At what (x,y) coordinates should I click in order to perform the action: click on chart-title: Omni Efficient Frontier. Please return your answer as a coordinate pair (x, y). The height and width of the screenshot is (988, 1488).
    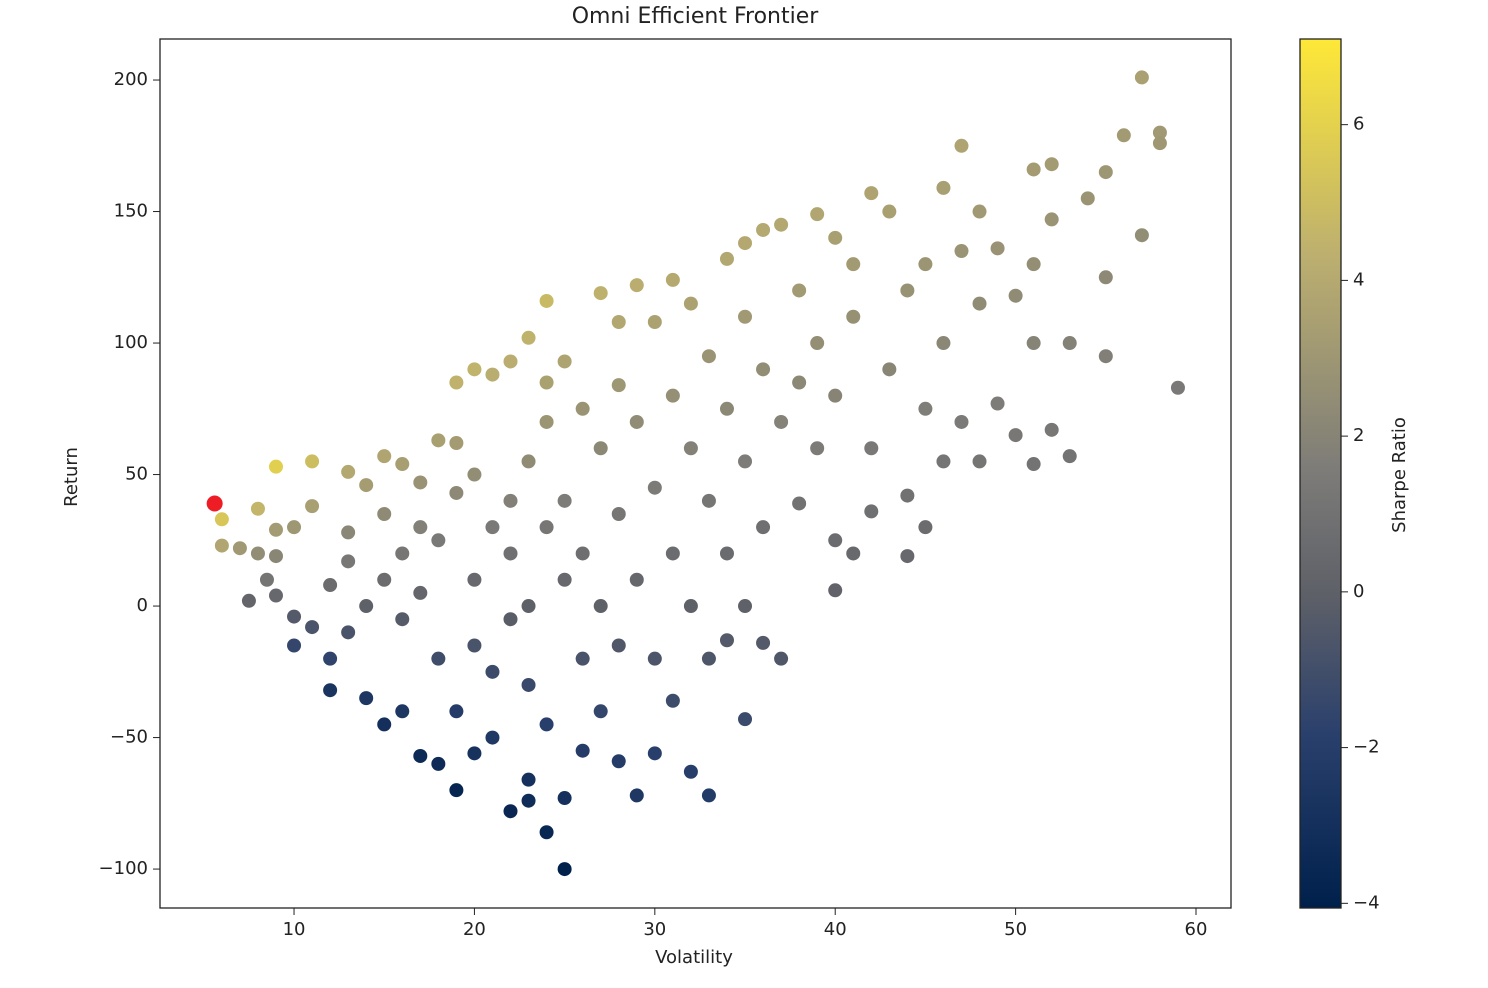
    Looking at the image, I should click on (696, 16).